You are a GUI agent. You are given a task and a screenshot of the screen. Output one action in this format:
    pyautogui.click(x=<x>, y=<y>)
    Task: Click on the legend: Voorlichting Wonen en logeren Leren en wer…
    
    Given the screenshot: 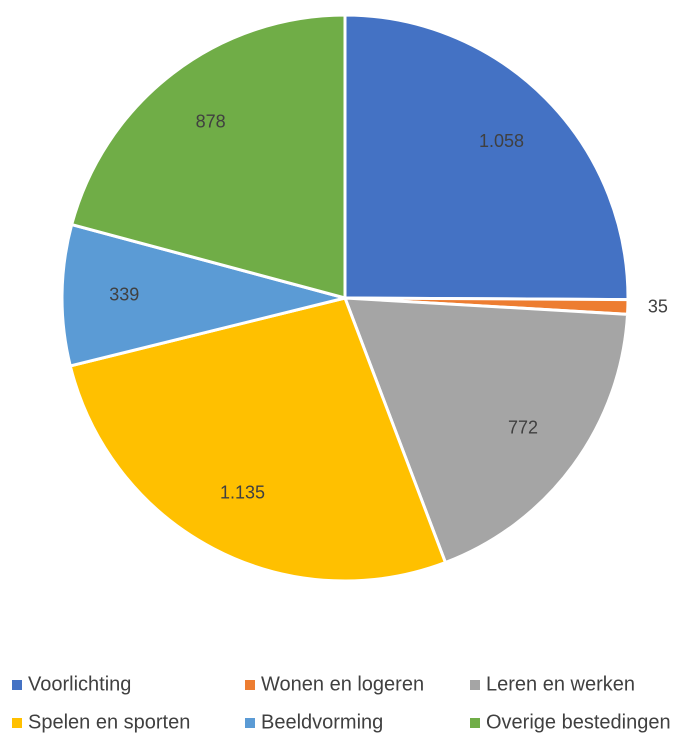 What is the action you would take?
    pyautogui.click(x=341, y=703)
    